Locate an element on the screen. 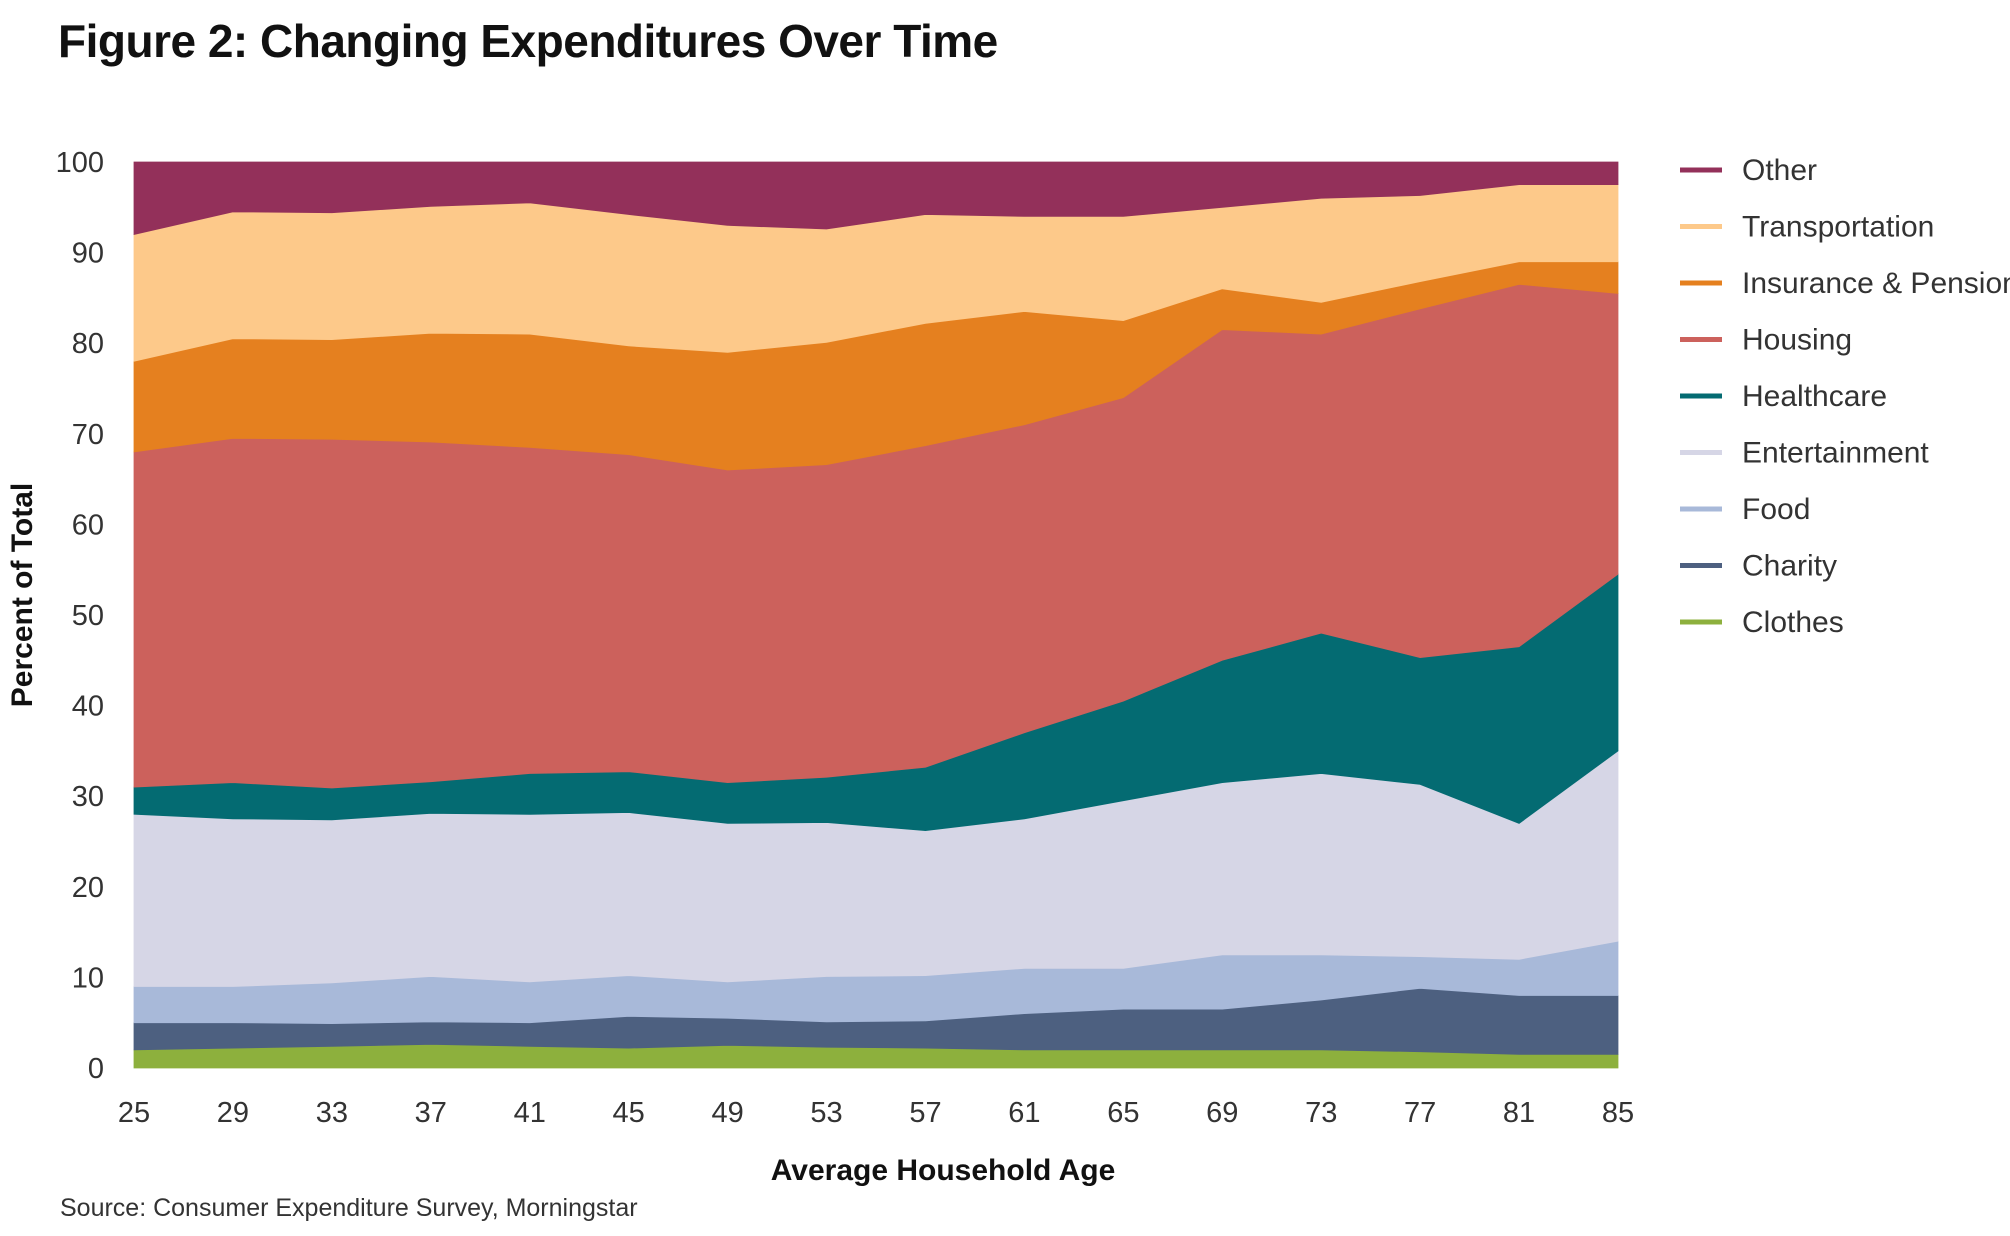 The height and width of the screenshot is (1236, 2010). x-tick-label: 25 is located at coordinates (134, 1113).